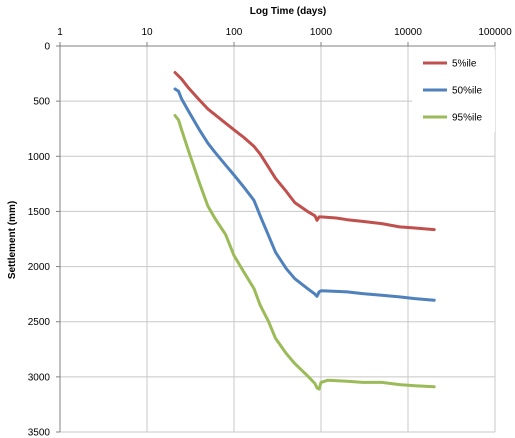  Describe the element at coordinates (60, 32) in the screenshot. I see `x-tick-label: 1` at that location.